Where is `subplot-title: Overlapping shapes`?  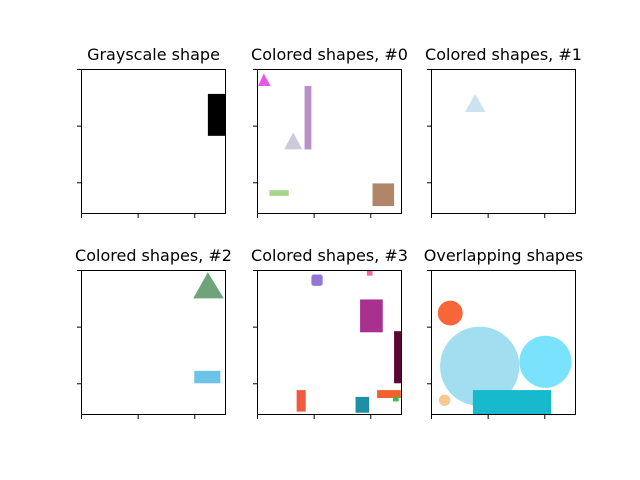
subplot-title: Overlapping shapes is located at coordinates (504, 255).